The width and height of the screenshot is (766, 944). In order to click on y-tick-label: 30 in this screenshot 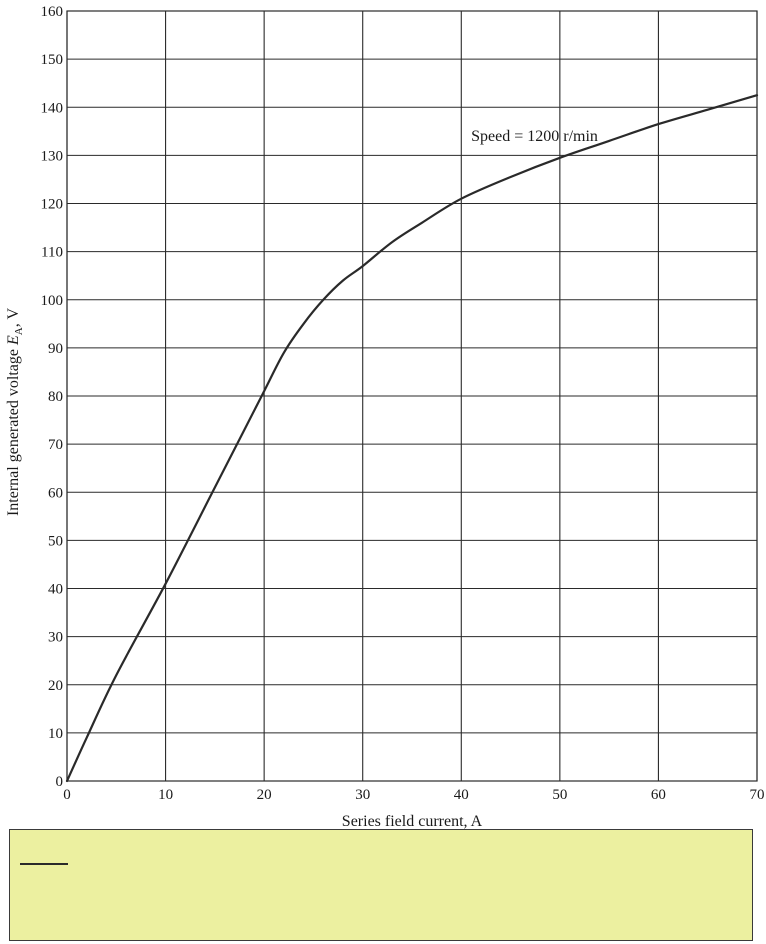, I will do `click(55, 638)`.